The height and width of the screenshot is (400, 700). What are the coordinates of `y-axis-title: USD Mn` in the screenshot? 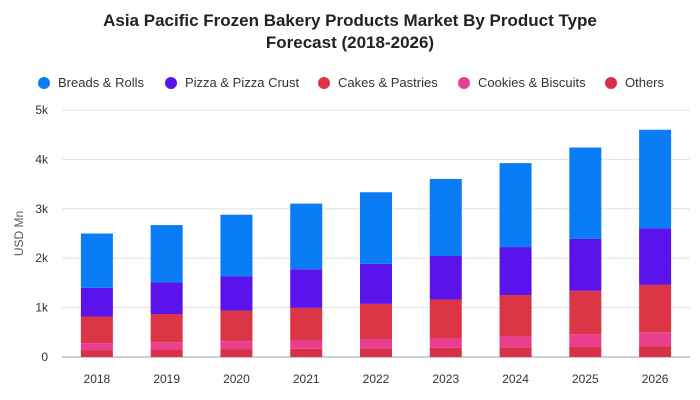 It's located at (19, 233).